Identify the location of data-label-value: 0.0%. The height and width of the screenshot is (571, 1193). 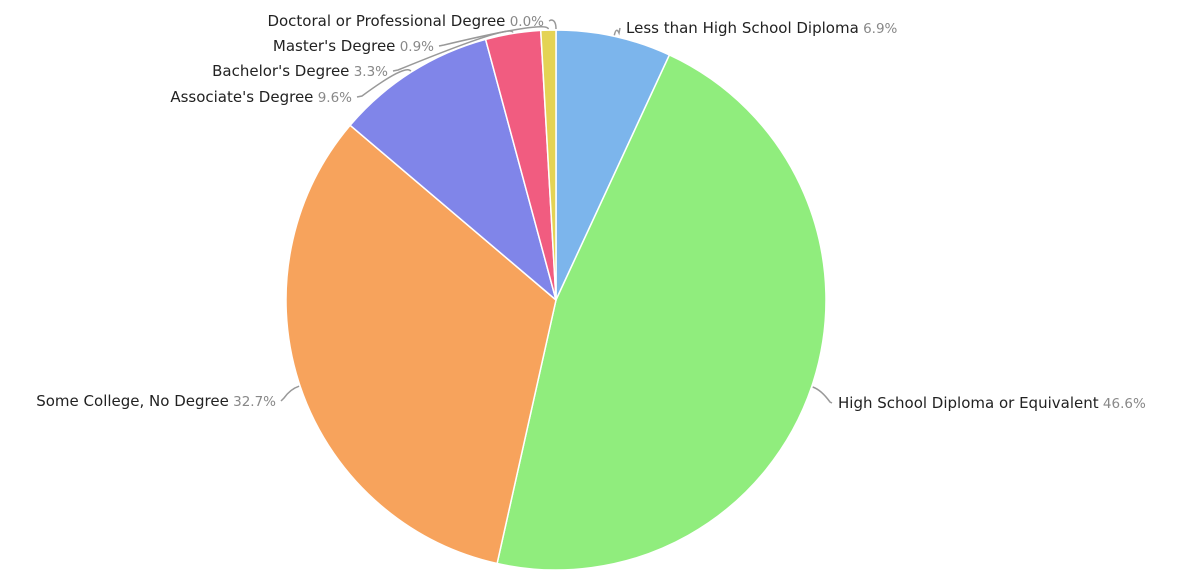
(524, 22).